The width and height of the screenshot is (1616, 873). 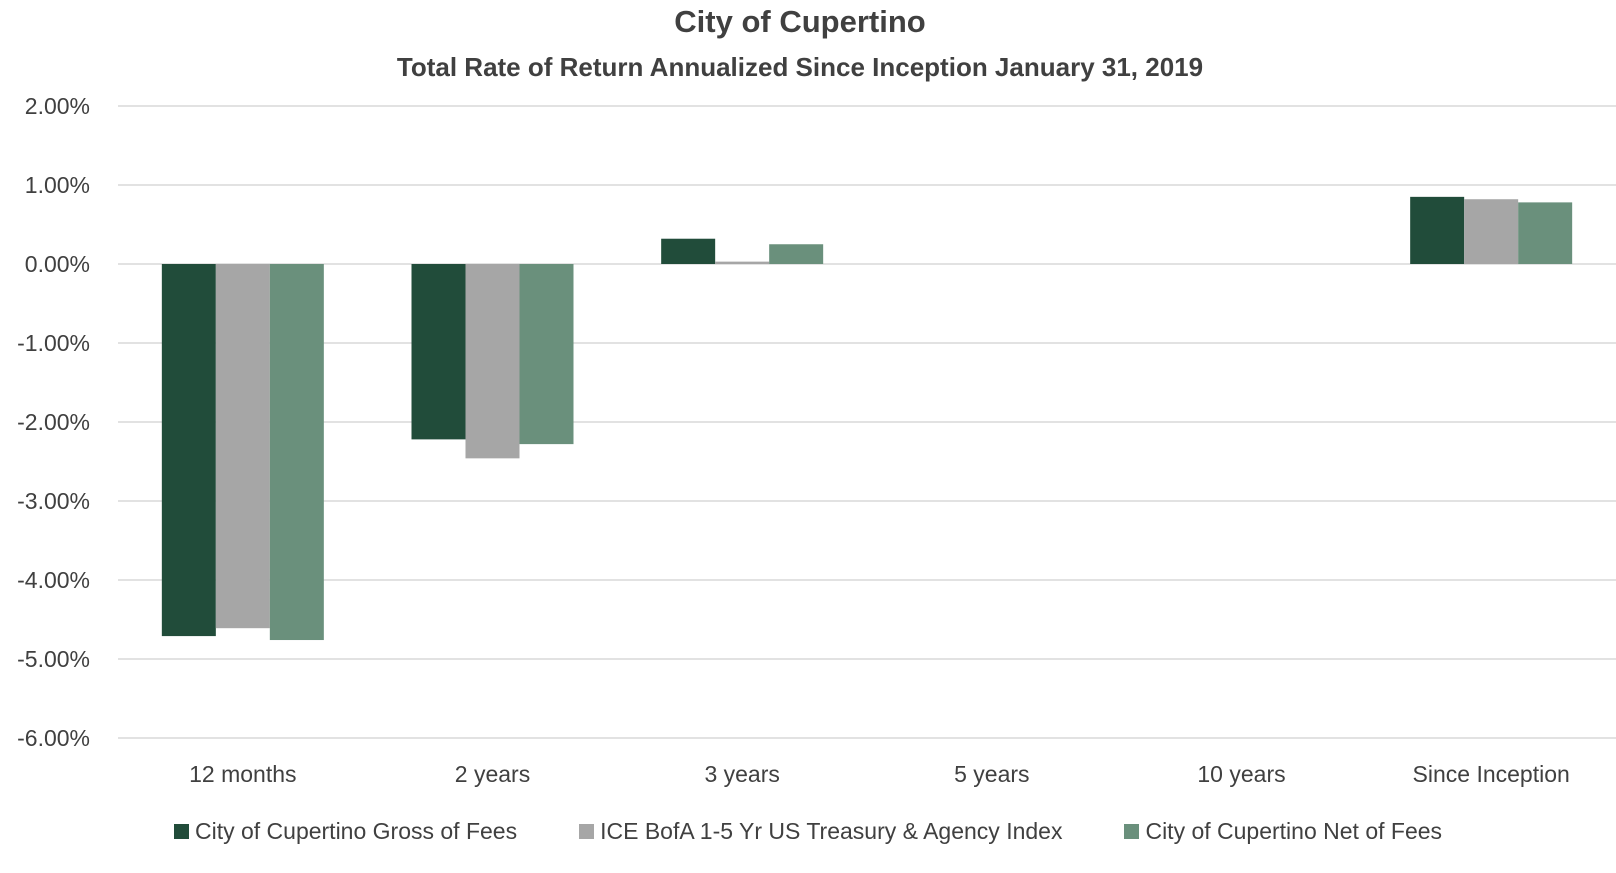 What do you see at coordinates (53, 422) in the screenshot?
I see `y-tick-label: -2.00%` at bounding box center [53, 422].